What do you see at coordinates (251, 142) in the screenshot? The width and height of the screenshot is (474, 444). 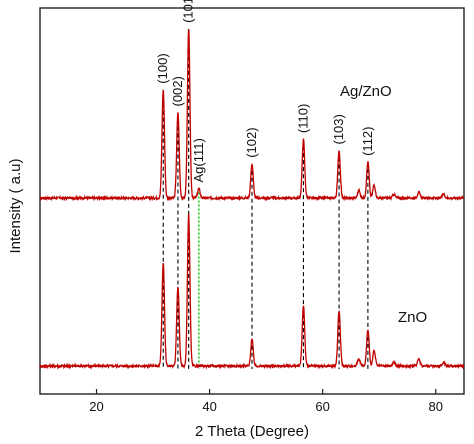 I see `peak-label-4: (102)` at bounding box center [251, 142].